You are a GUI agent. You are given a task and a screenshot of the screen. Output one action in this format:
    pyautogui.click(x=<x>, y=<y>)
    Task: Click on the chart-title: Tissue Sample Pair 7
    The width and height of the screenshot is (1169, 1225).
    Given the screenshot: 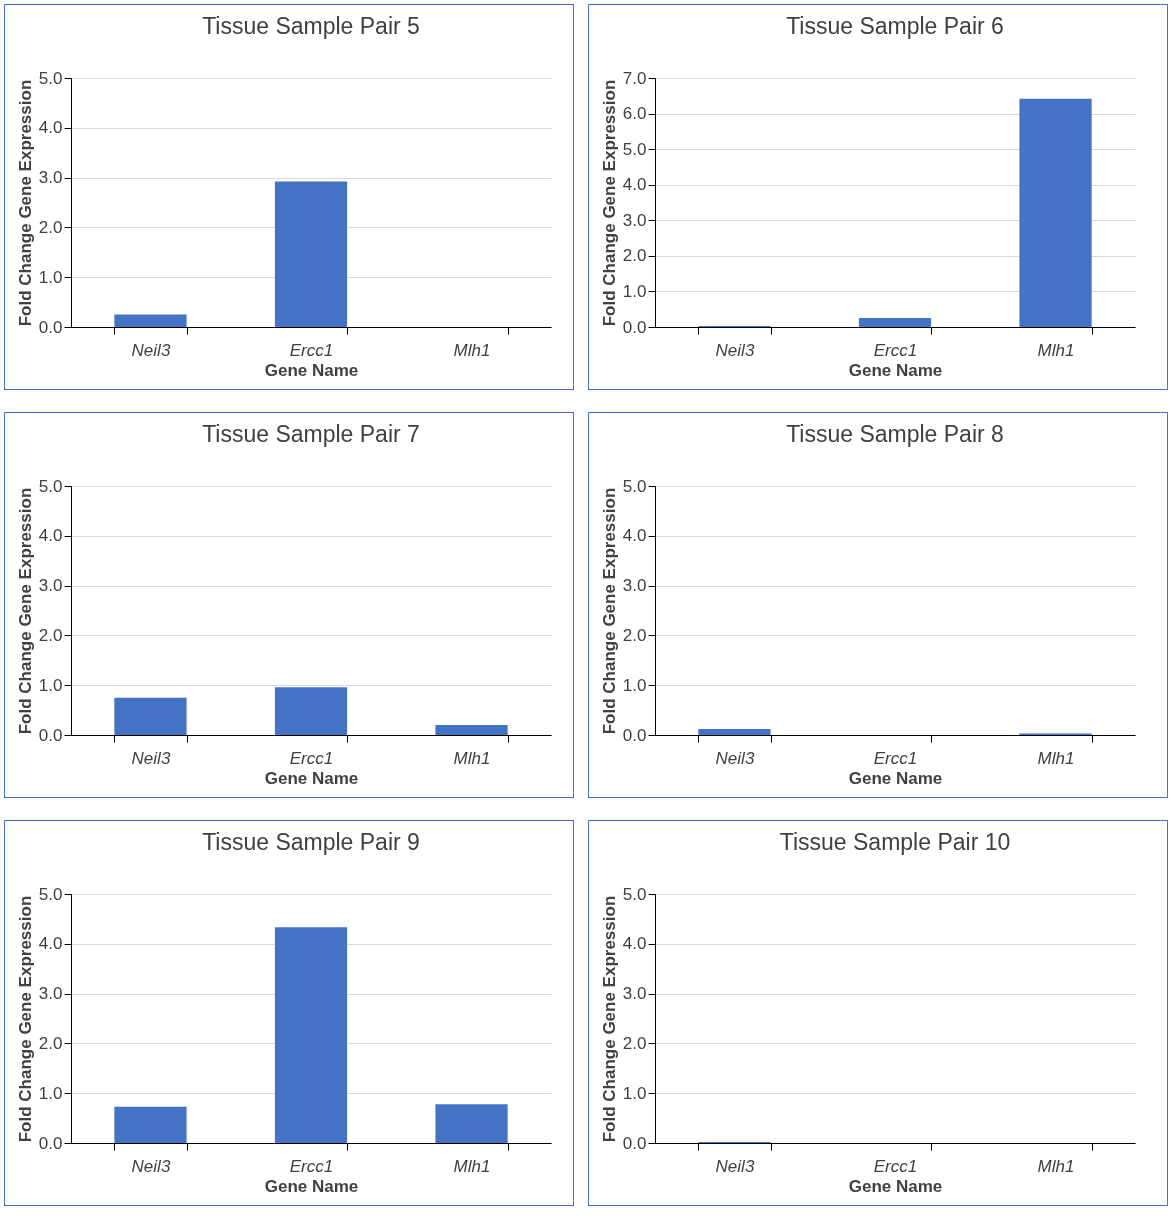 What is the action you would take?
    pyautogui.click(x=311, y=434)
    